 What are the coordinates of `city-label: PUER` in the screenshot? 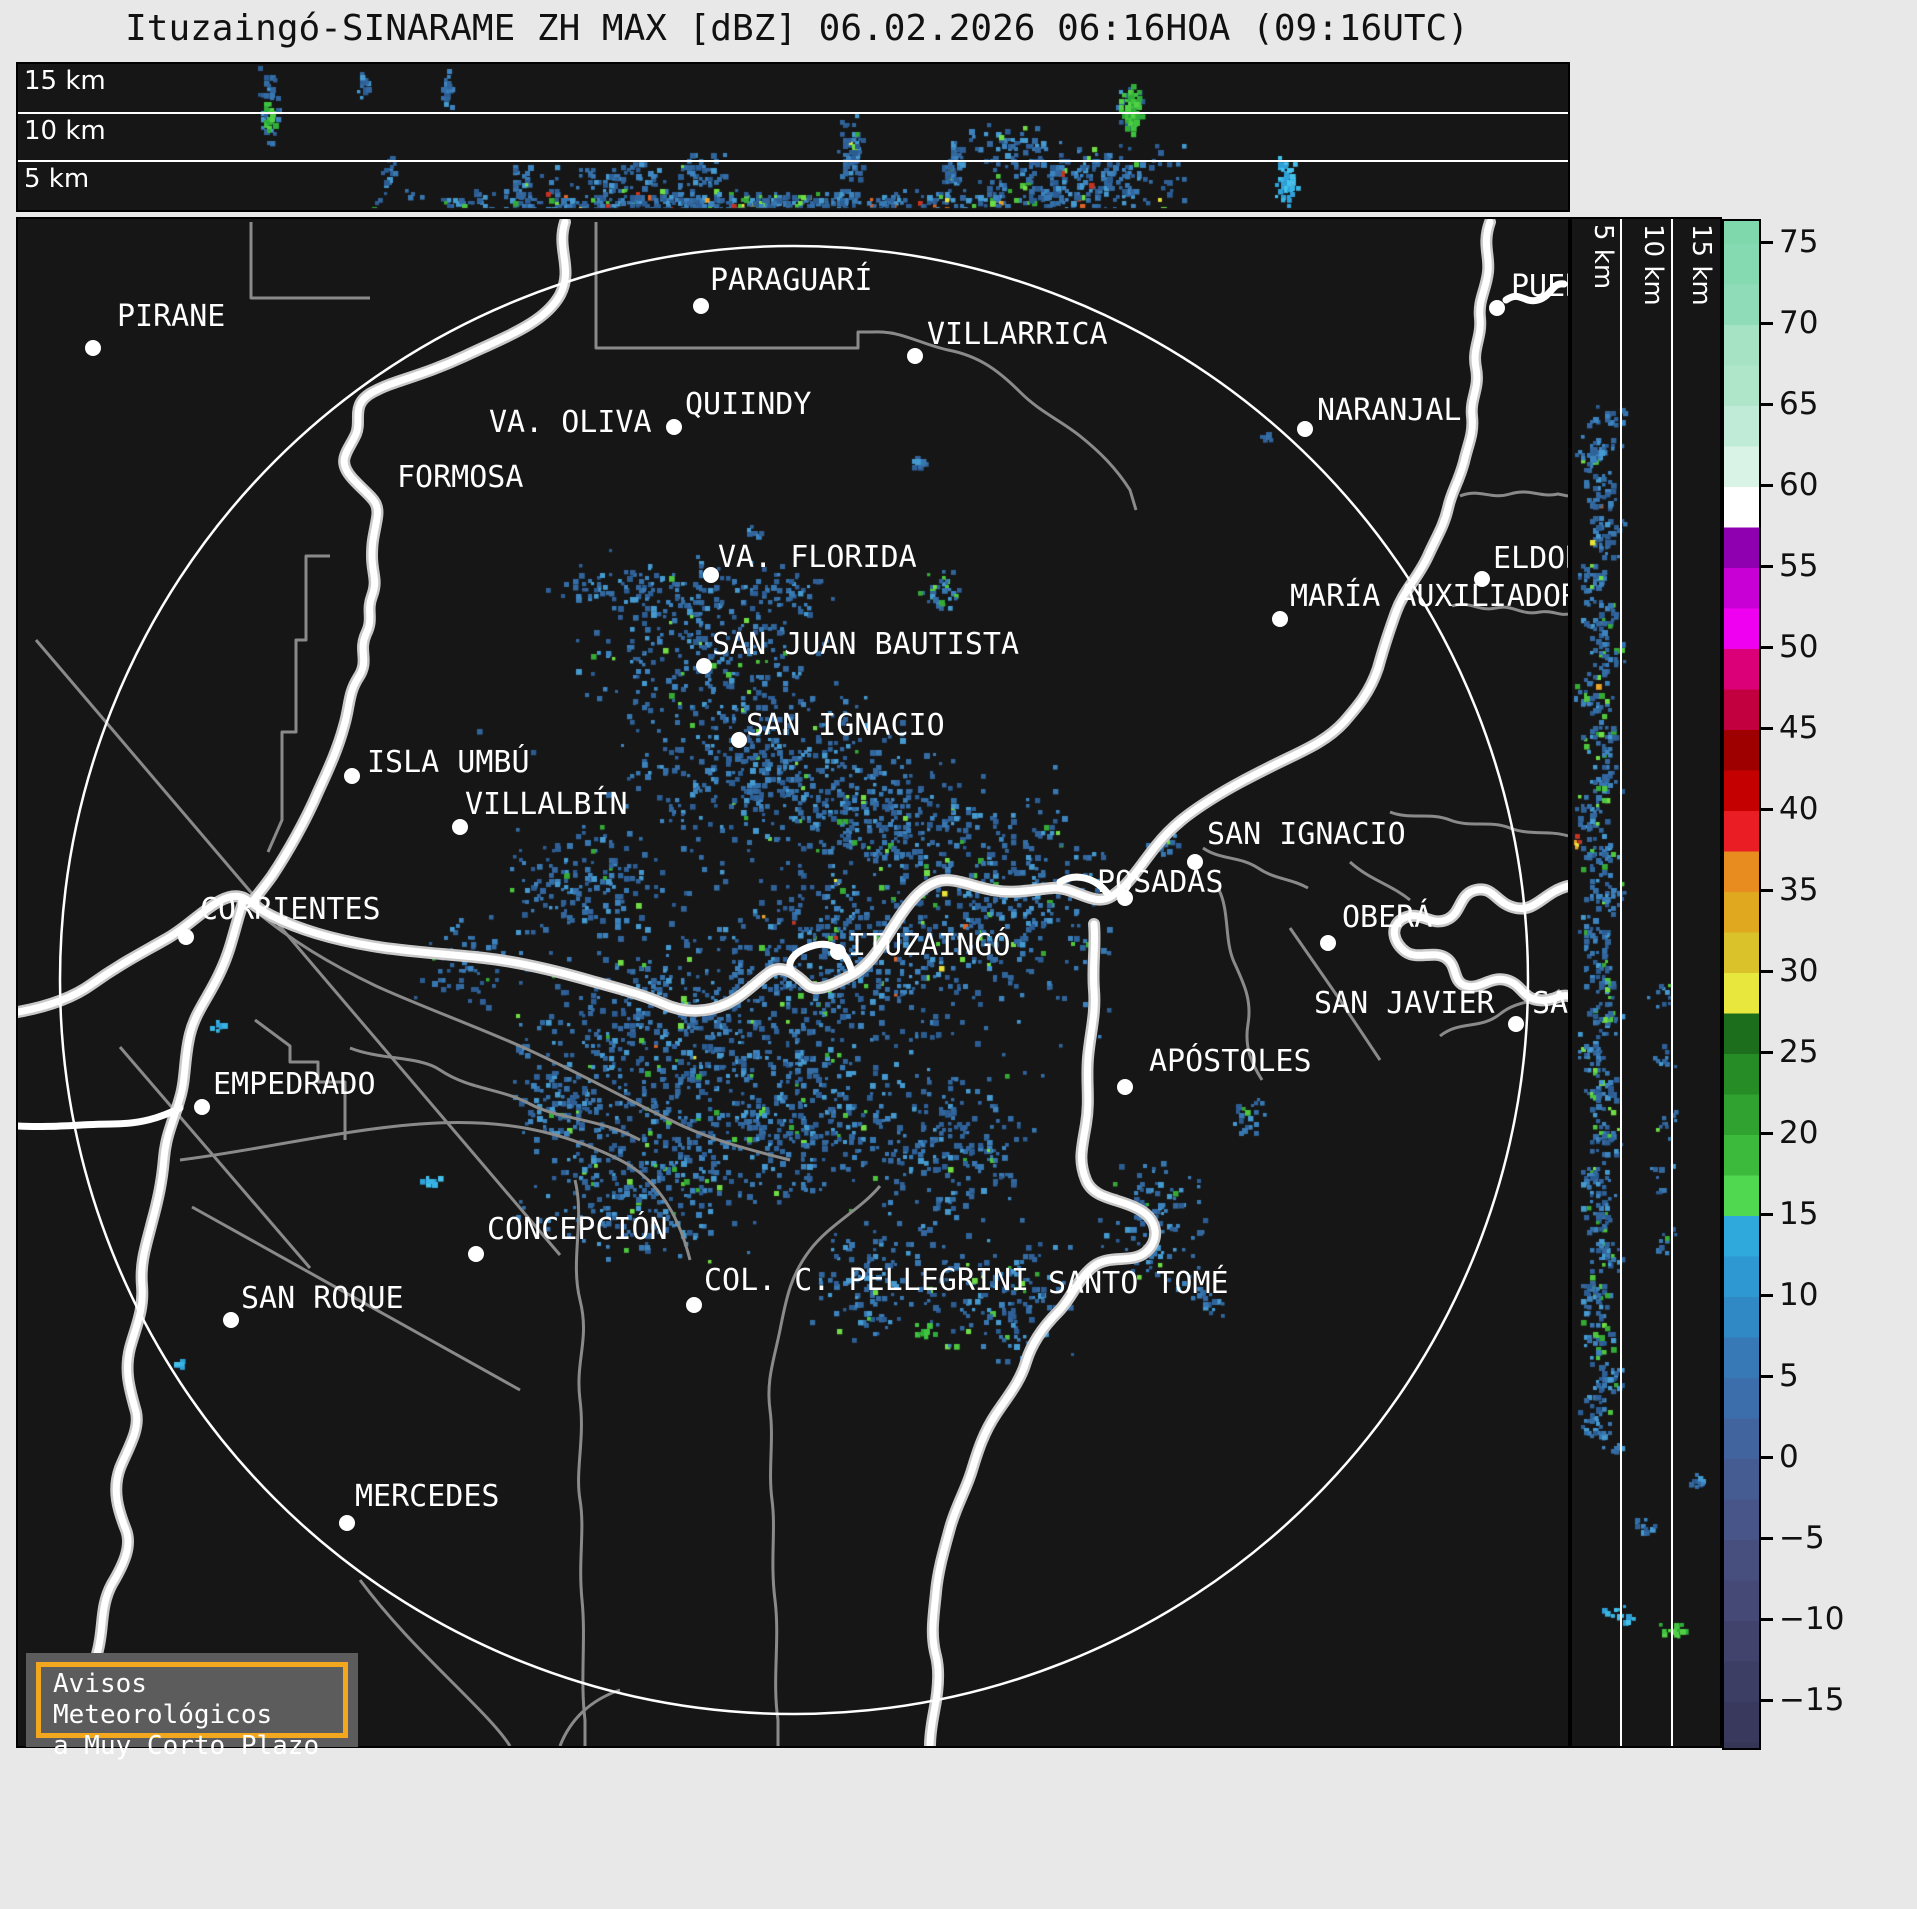 It's located at (1539, 286).